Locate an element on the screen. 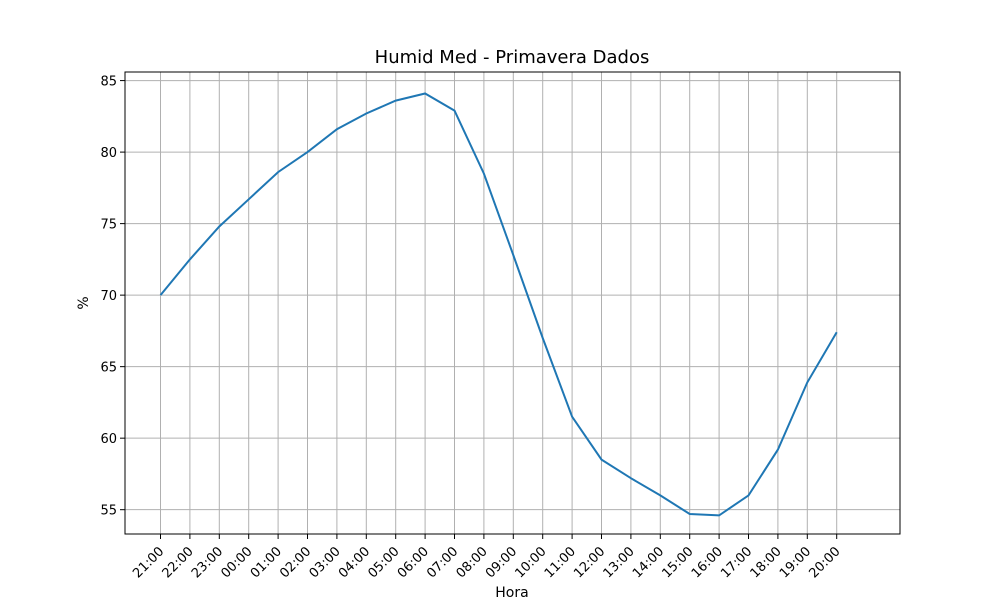  x-tick-label: 04:00 is located at coordinates (354, 562).